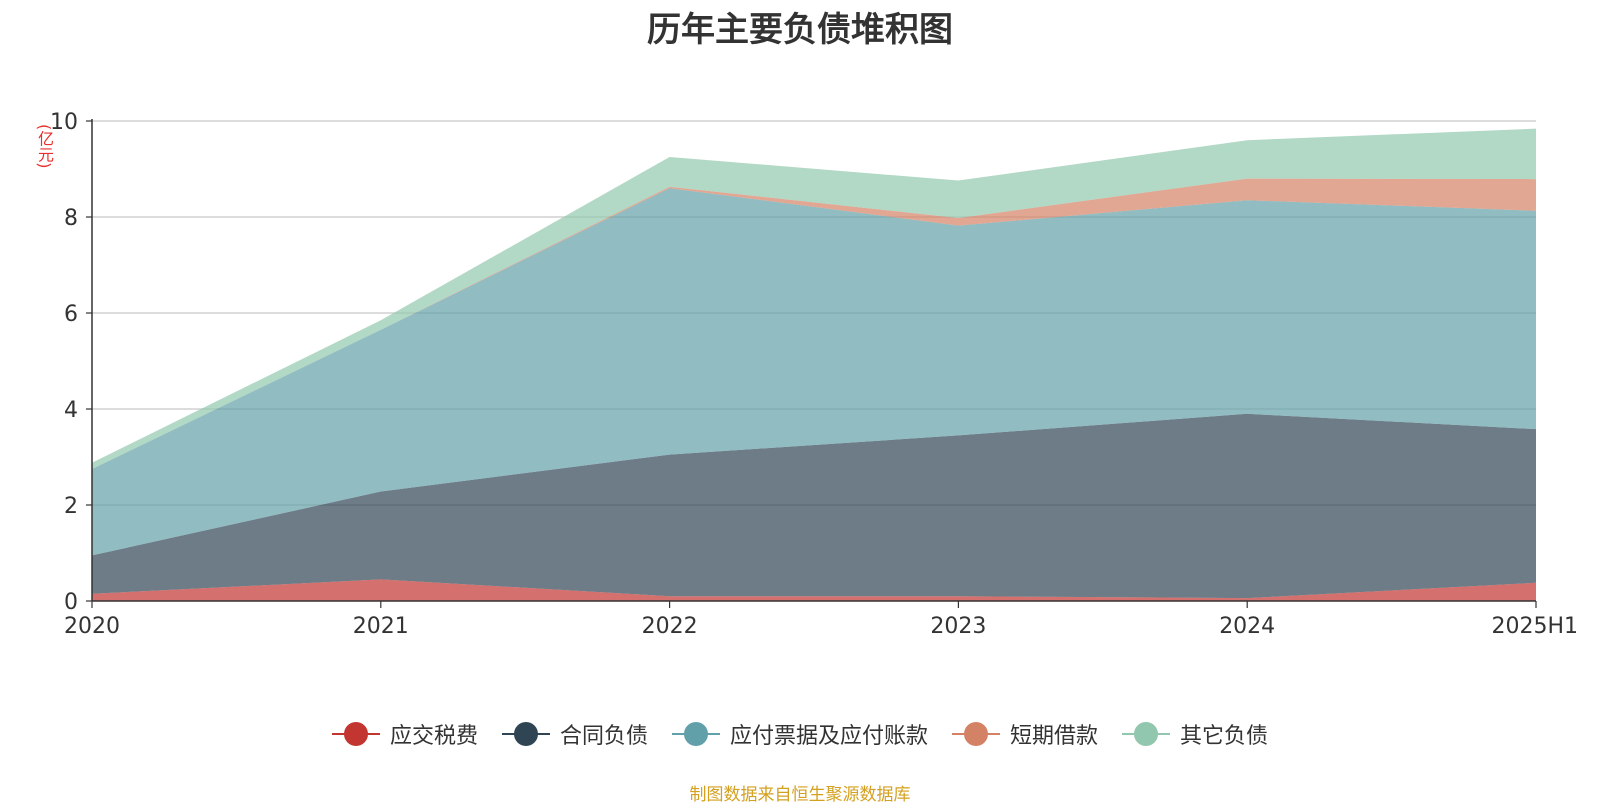 Image resolution: width=1600 pixels, height=805 pixels. Describe the element at coordinates (71, 410) in the screenshot. I see `y-tick-label: 4` at that location.